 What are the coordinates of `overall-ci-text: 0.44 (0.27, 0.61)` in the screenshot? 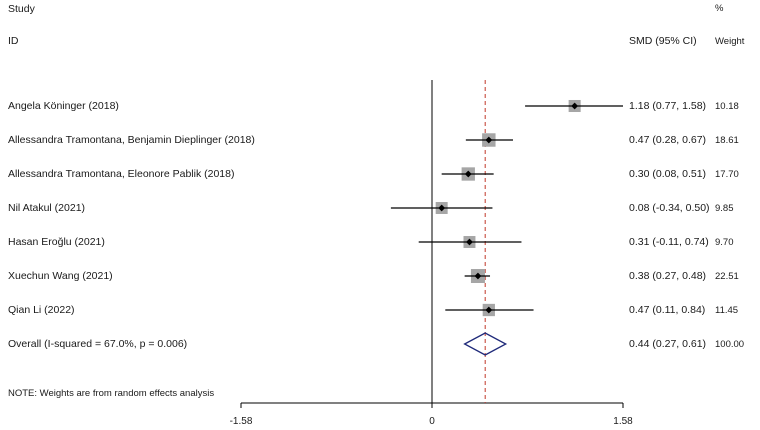 It's located at (668, 344).